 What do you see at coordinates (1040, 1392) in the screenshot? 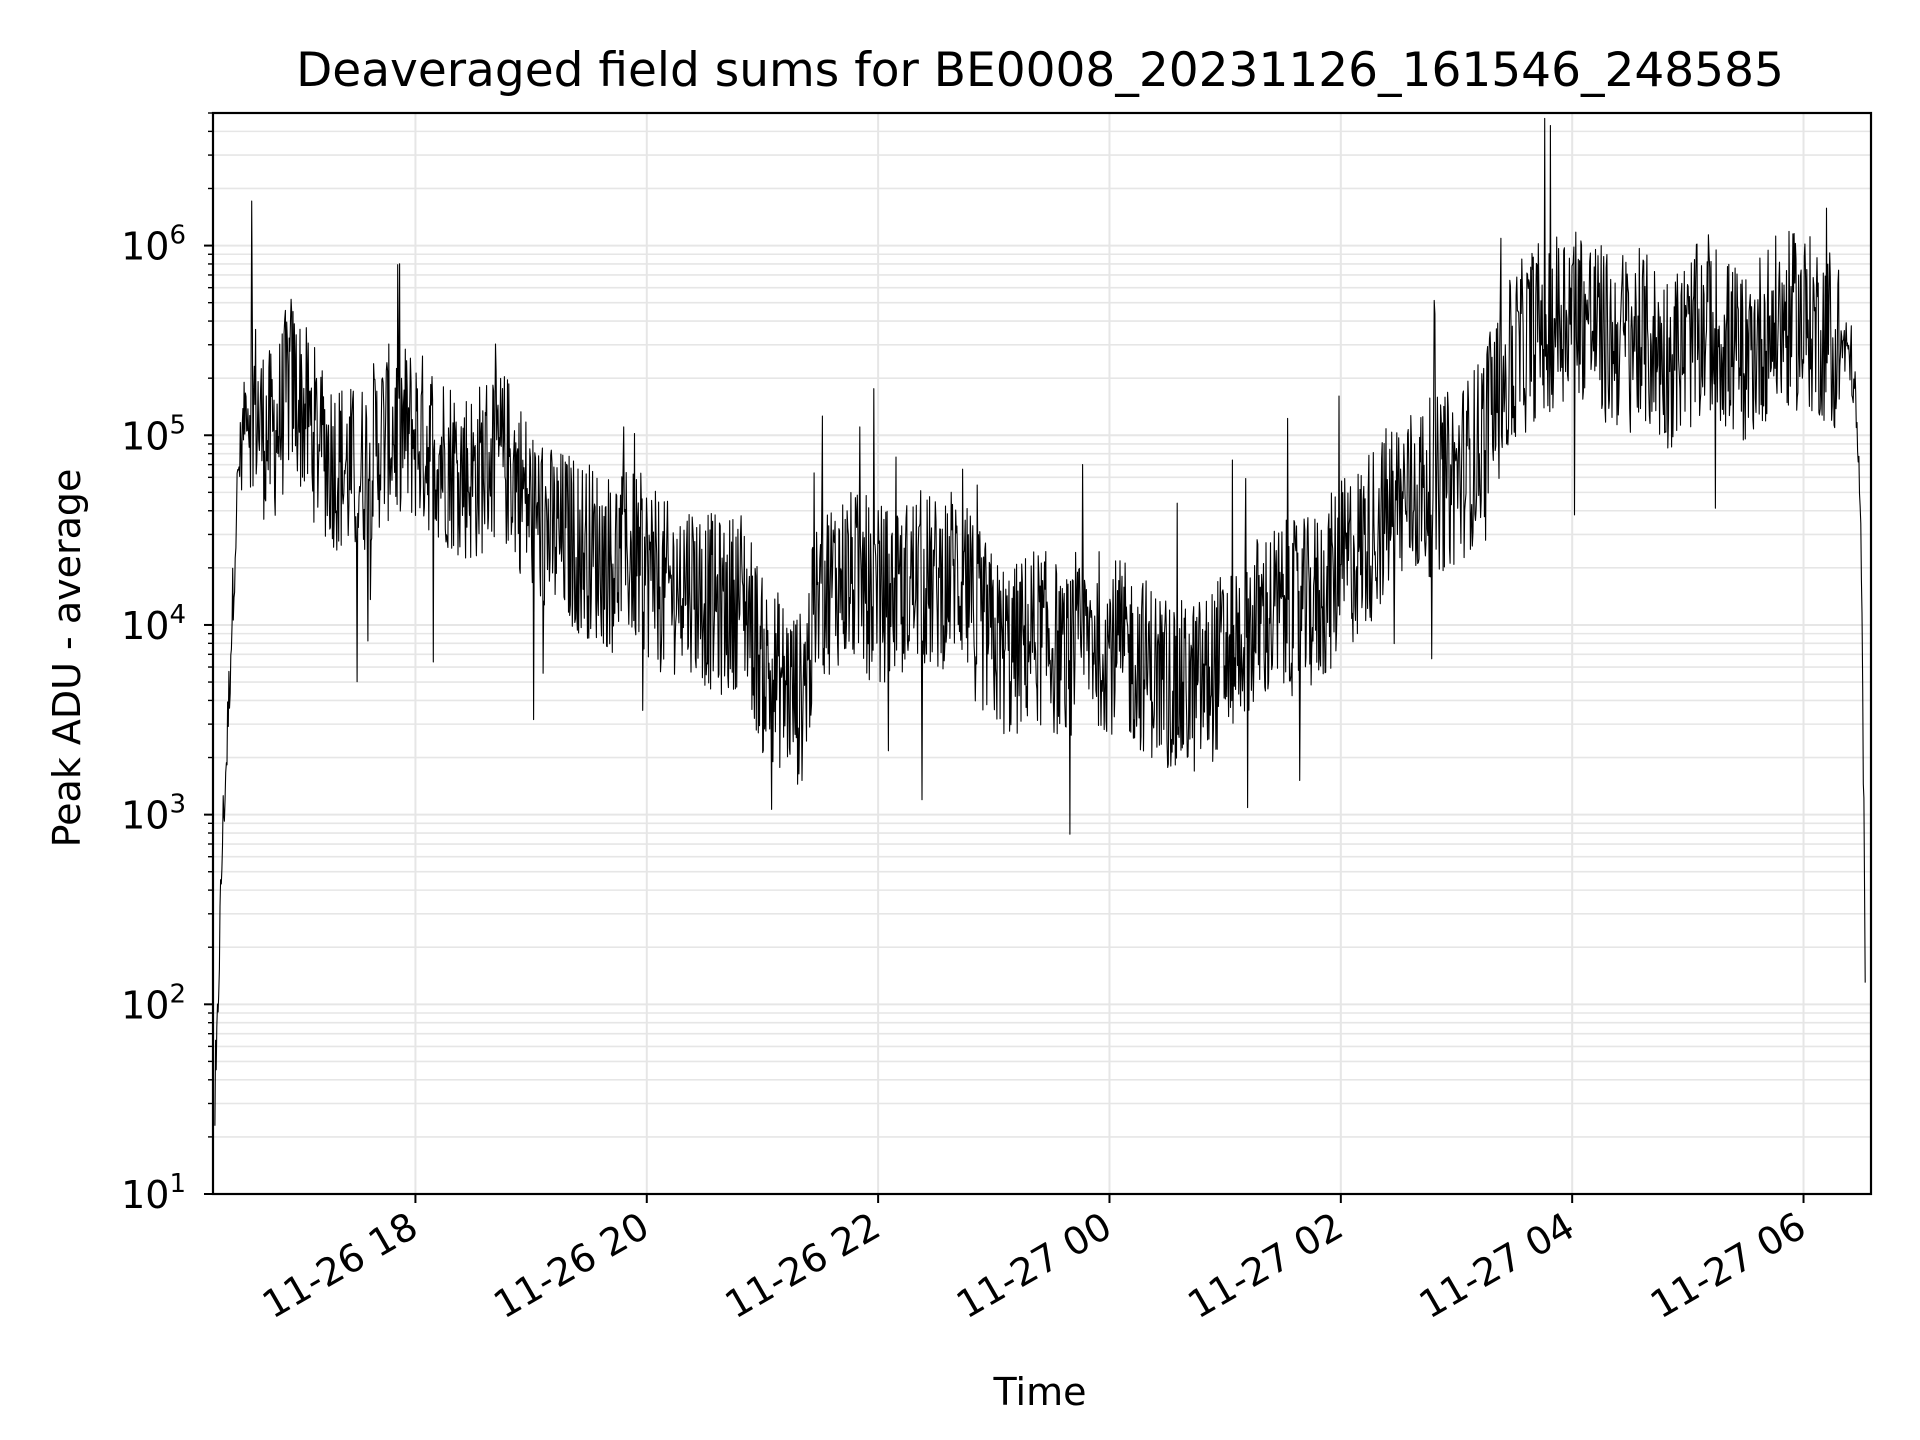
I see `x-axis-label: Time` at bounding box center [1040, 1392].